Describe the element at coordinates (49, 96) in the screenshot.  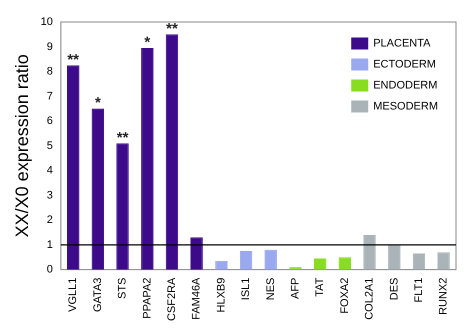
I see `y-tick-label: 7` at that location.